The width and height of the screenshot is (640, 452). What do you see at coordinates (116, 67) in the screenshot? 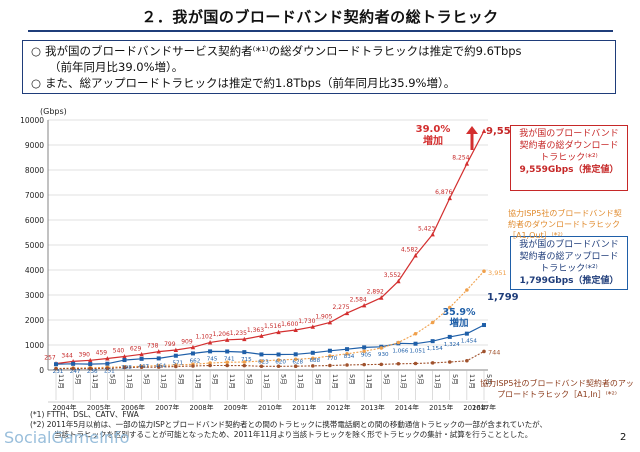
I see `summary-line-2: （前年同月比39.0%増）。` at bounding box center [116, 67].